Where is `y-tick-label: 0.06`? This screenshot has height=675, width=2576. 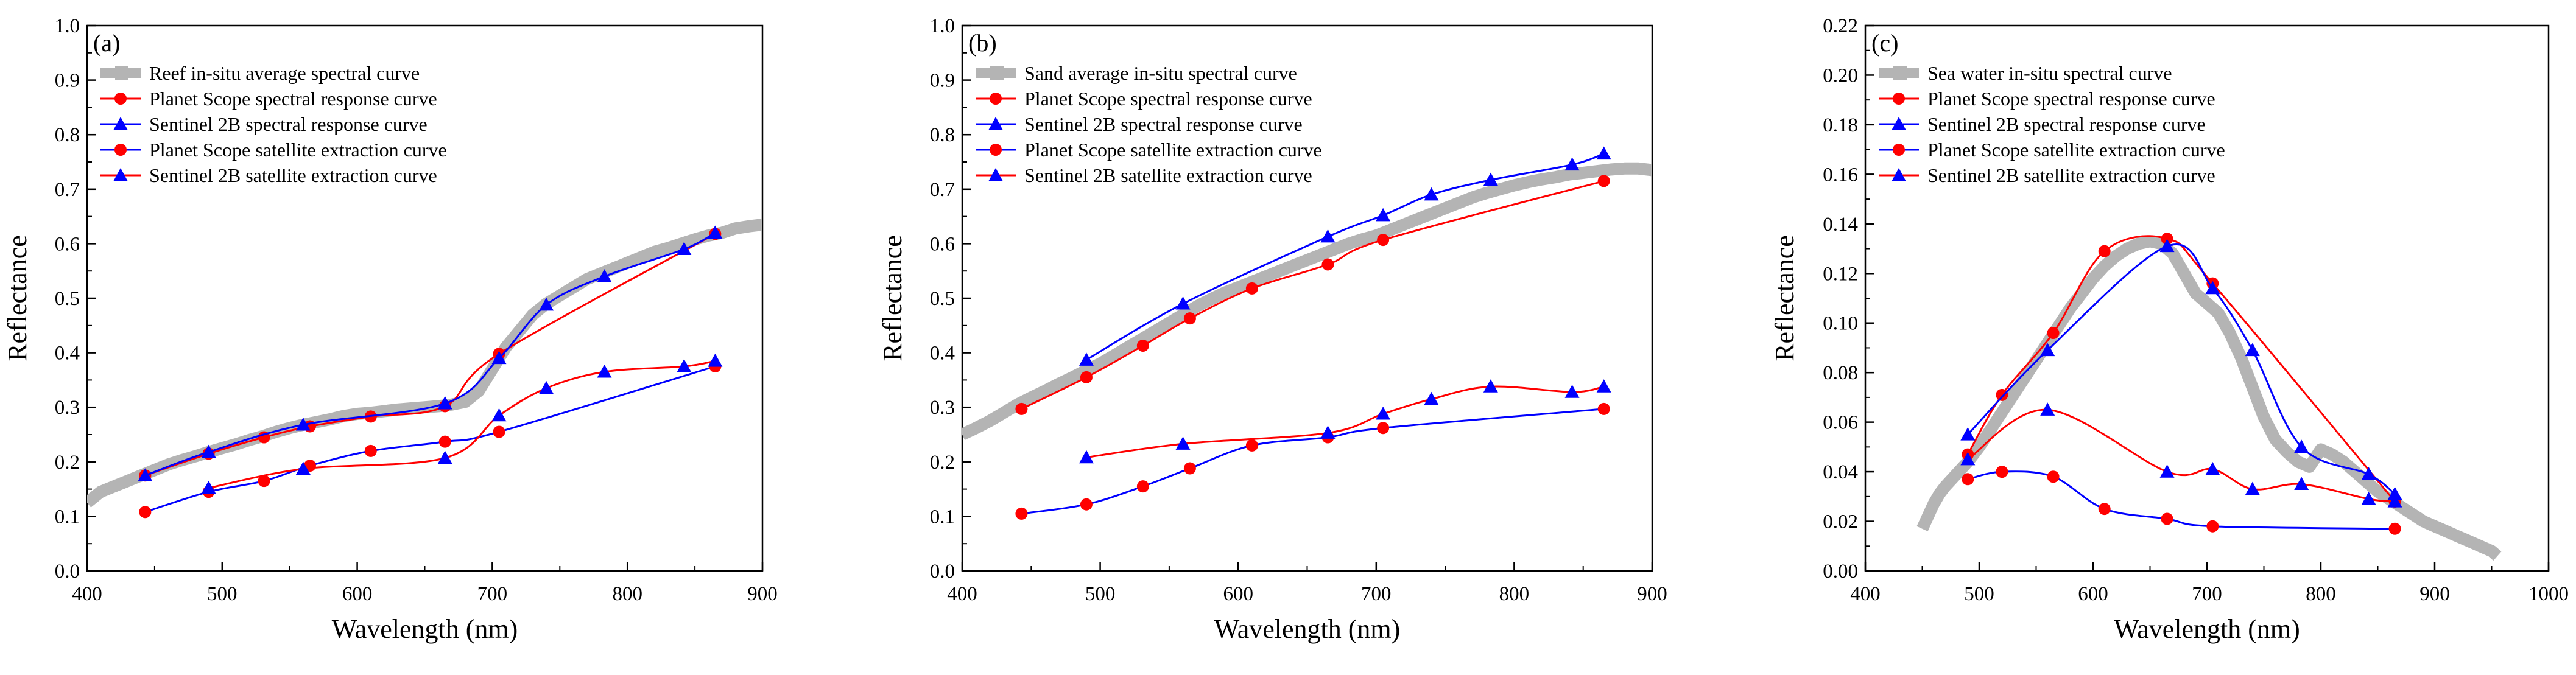 y-tick-label: 0.06 is located at coordinates (1840, 423).